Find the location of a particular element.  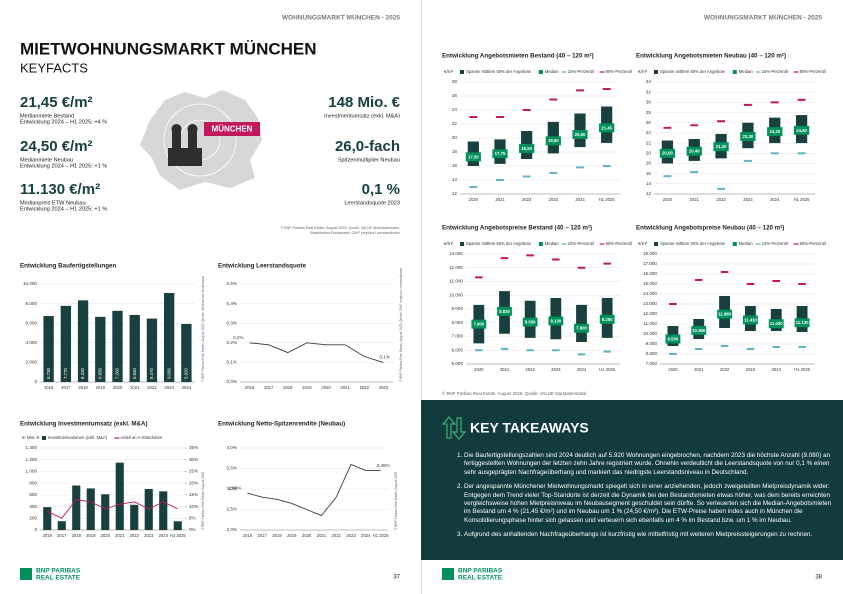

y-tick-label: 0,3% is located at coordinates (232, 322).